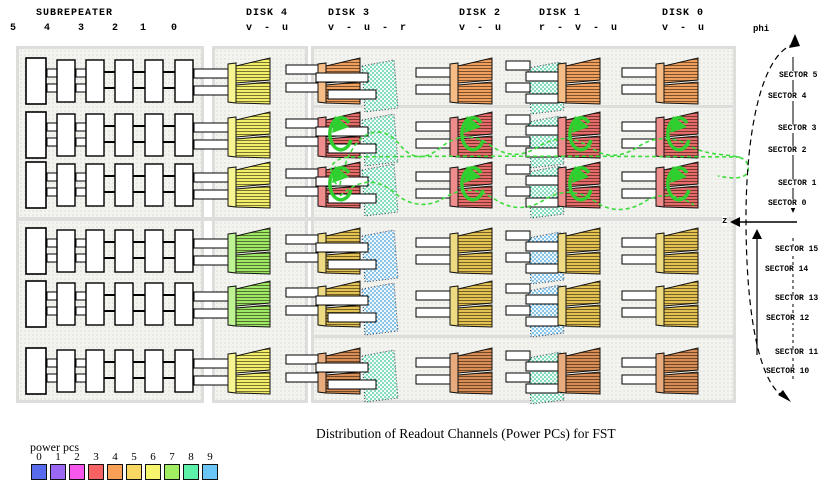  Describe the element at coordinates (267, 13) in the screenshot. I see `disk-header-4: DISK 4` at that location.